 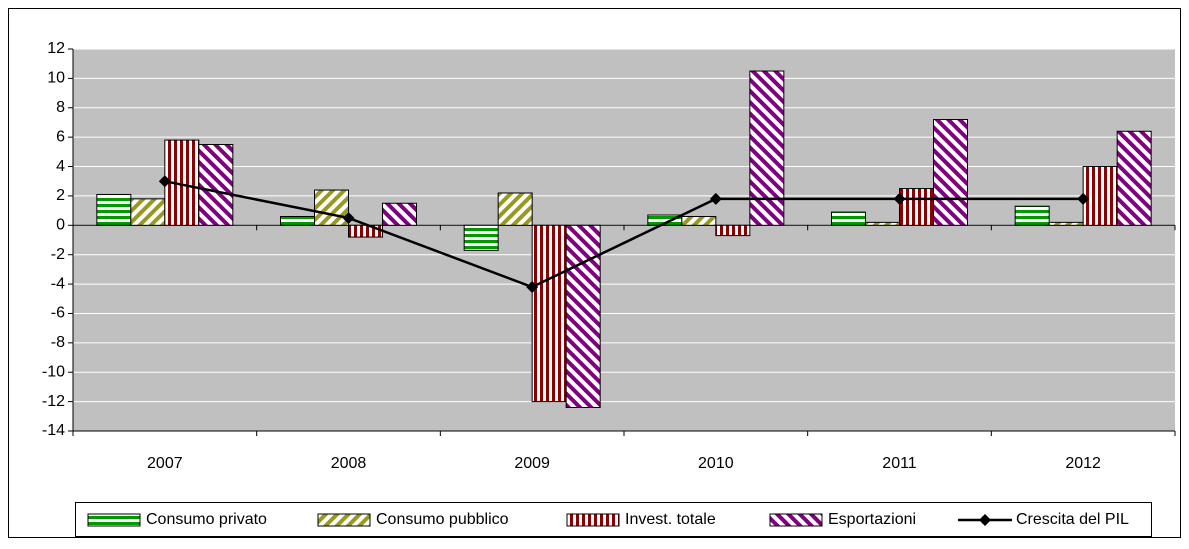 I want to click on y-tick-label: 6, so click(x=60, y=136).